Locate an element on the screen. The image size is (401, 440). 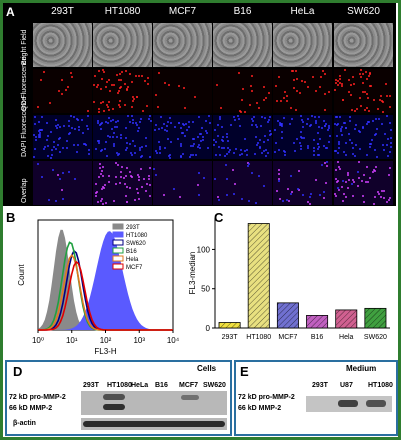
legend-swatch is located at coordinates (118, 266).